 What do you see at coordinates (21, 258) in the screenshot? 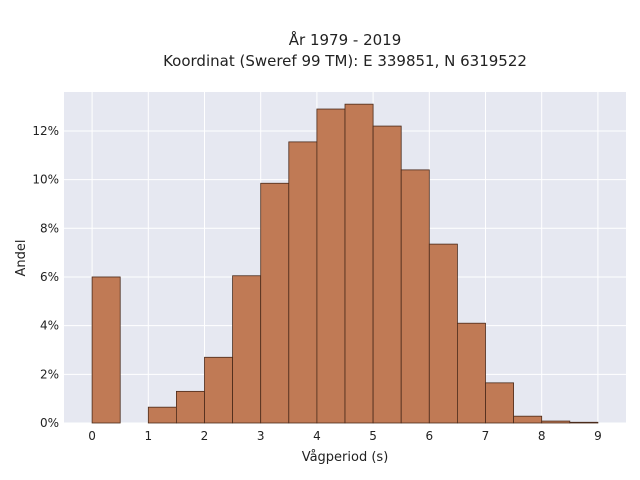
I see `y-axis-label: Andel` at bounding box center [21, 258].